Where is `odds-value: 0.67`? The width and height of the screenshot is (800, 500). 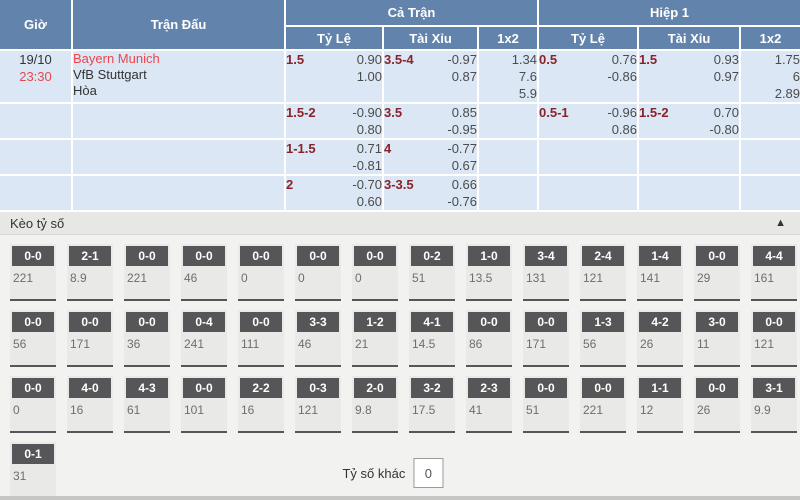
odds-value: 0.67 is located at coordinates (464, 165).